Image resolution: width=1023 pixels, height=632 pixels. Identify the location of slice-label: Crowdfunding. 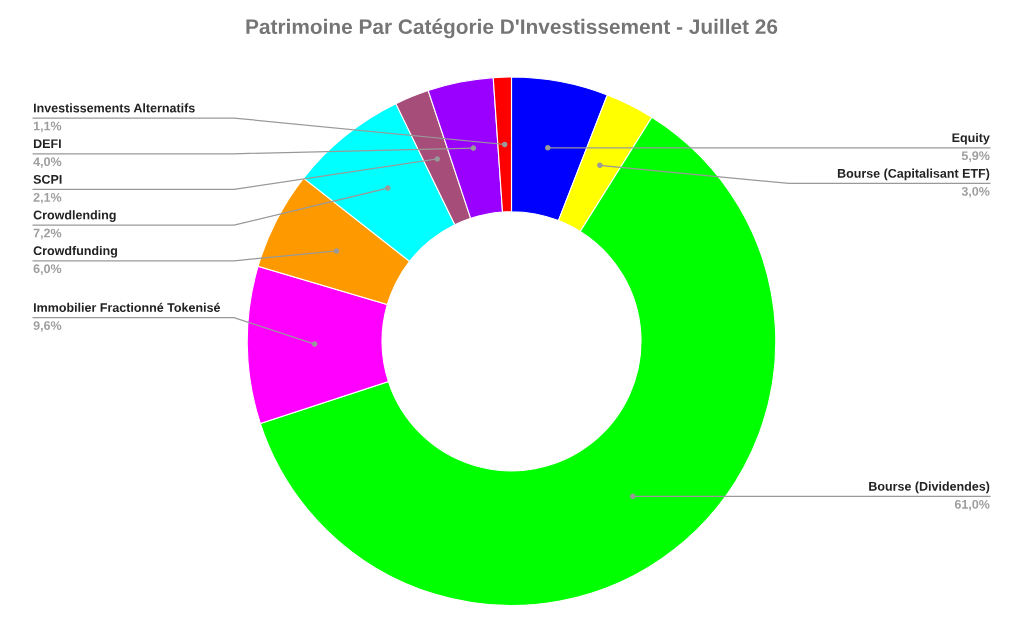
(75, 251).